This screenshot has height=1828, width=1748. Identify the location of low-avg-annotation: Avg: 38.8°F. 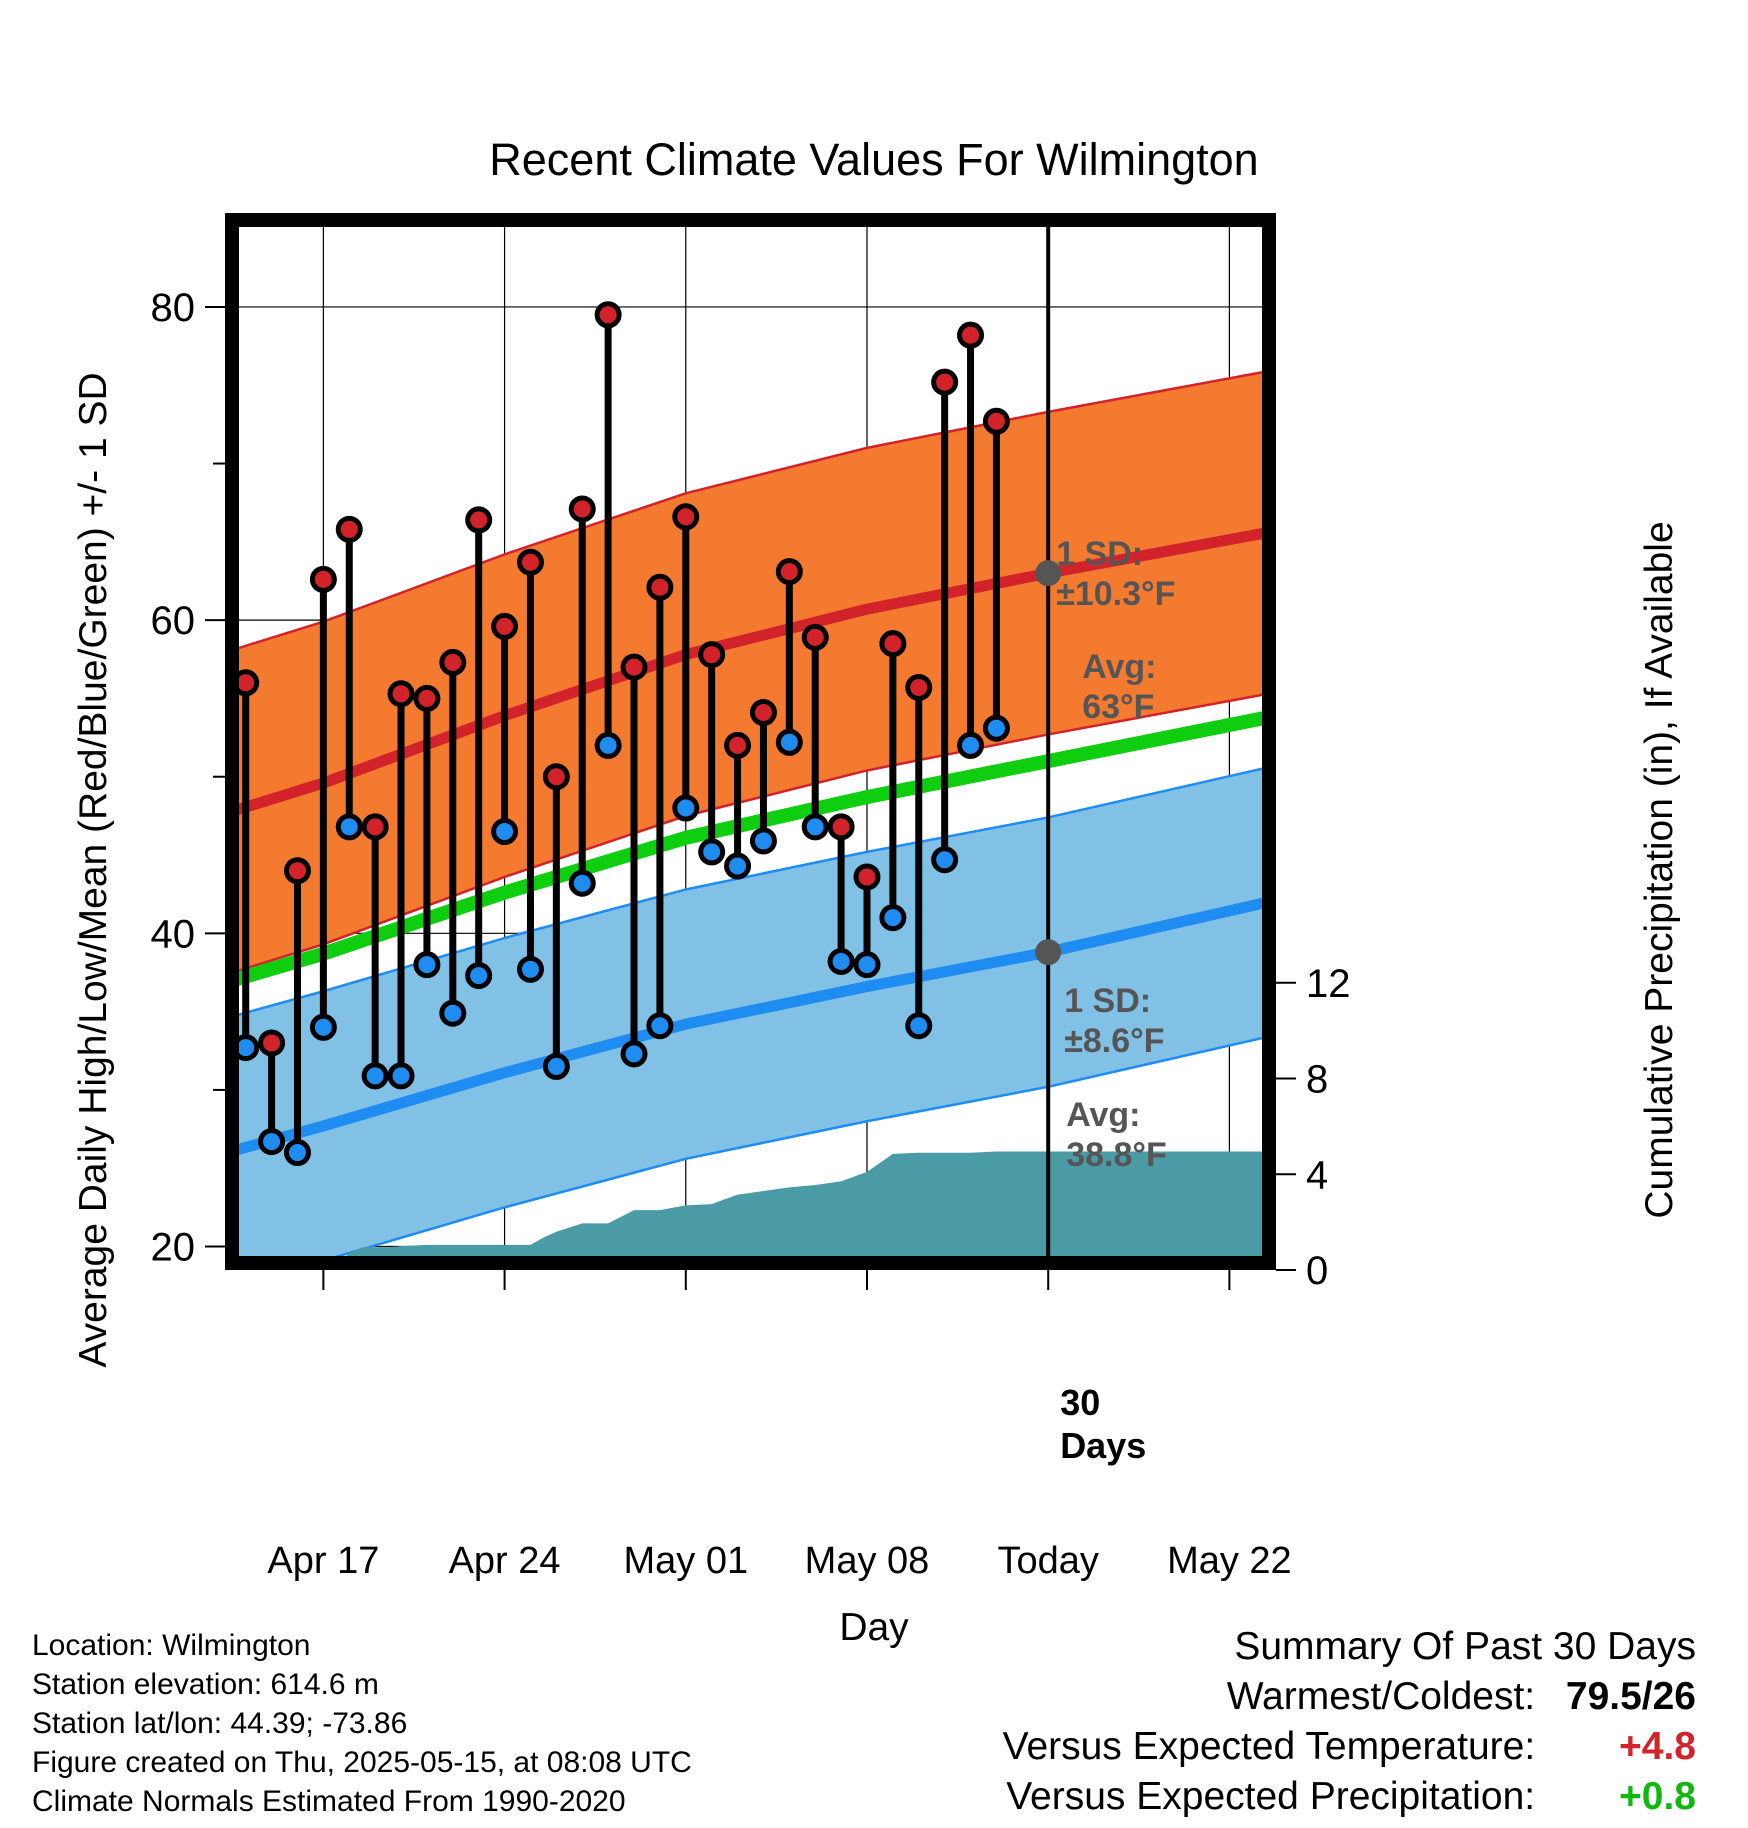
(1116, 1135).